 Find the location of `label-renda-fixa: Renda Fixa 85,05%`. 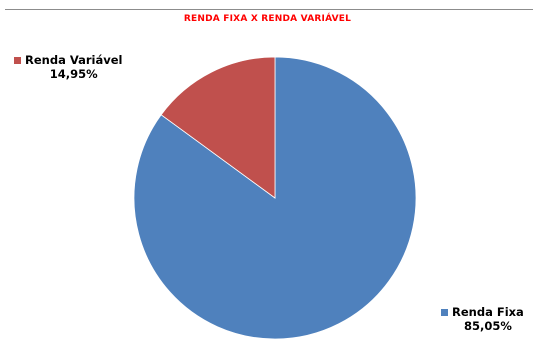

label-renda-fixa: Renda Fixa 85,05% is located at coordinates (482, 319).